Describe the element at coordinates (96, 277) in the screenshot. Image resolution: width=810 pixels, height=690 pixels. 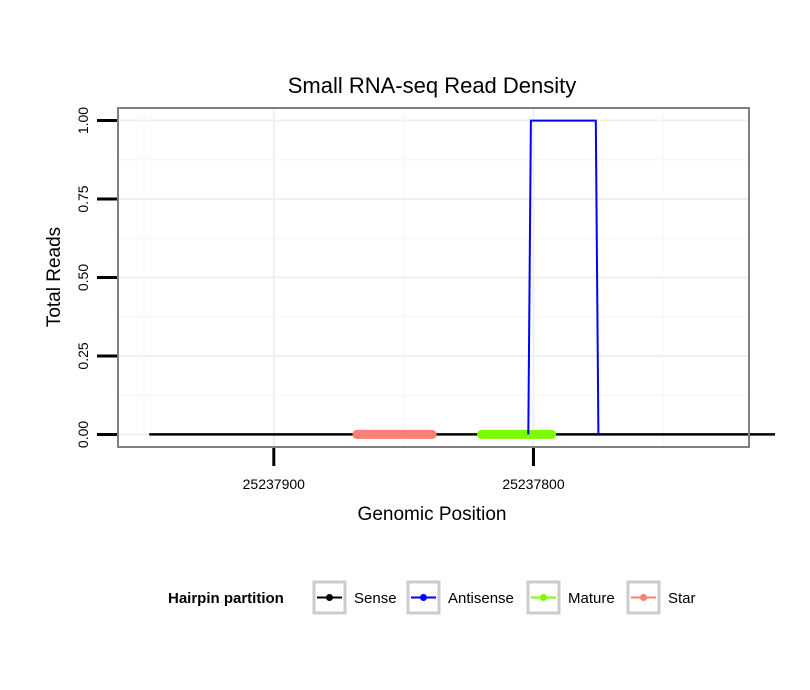
I see `y-axis: 0.00 0.25 0.50 0.75 1.00` at that location.